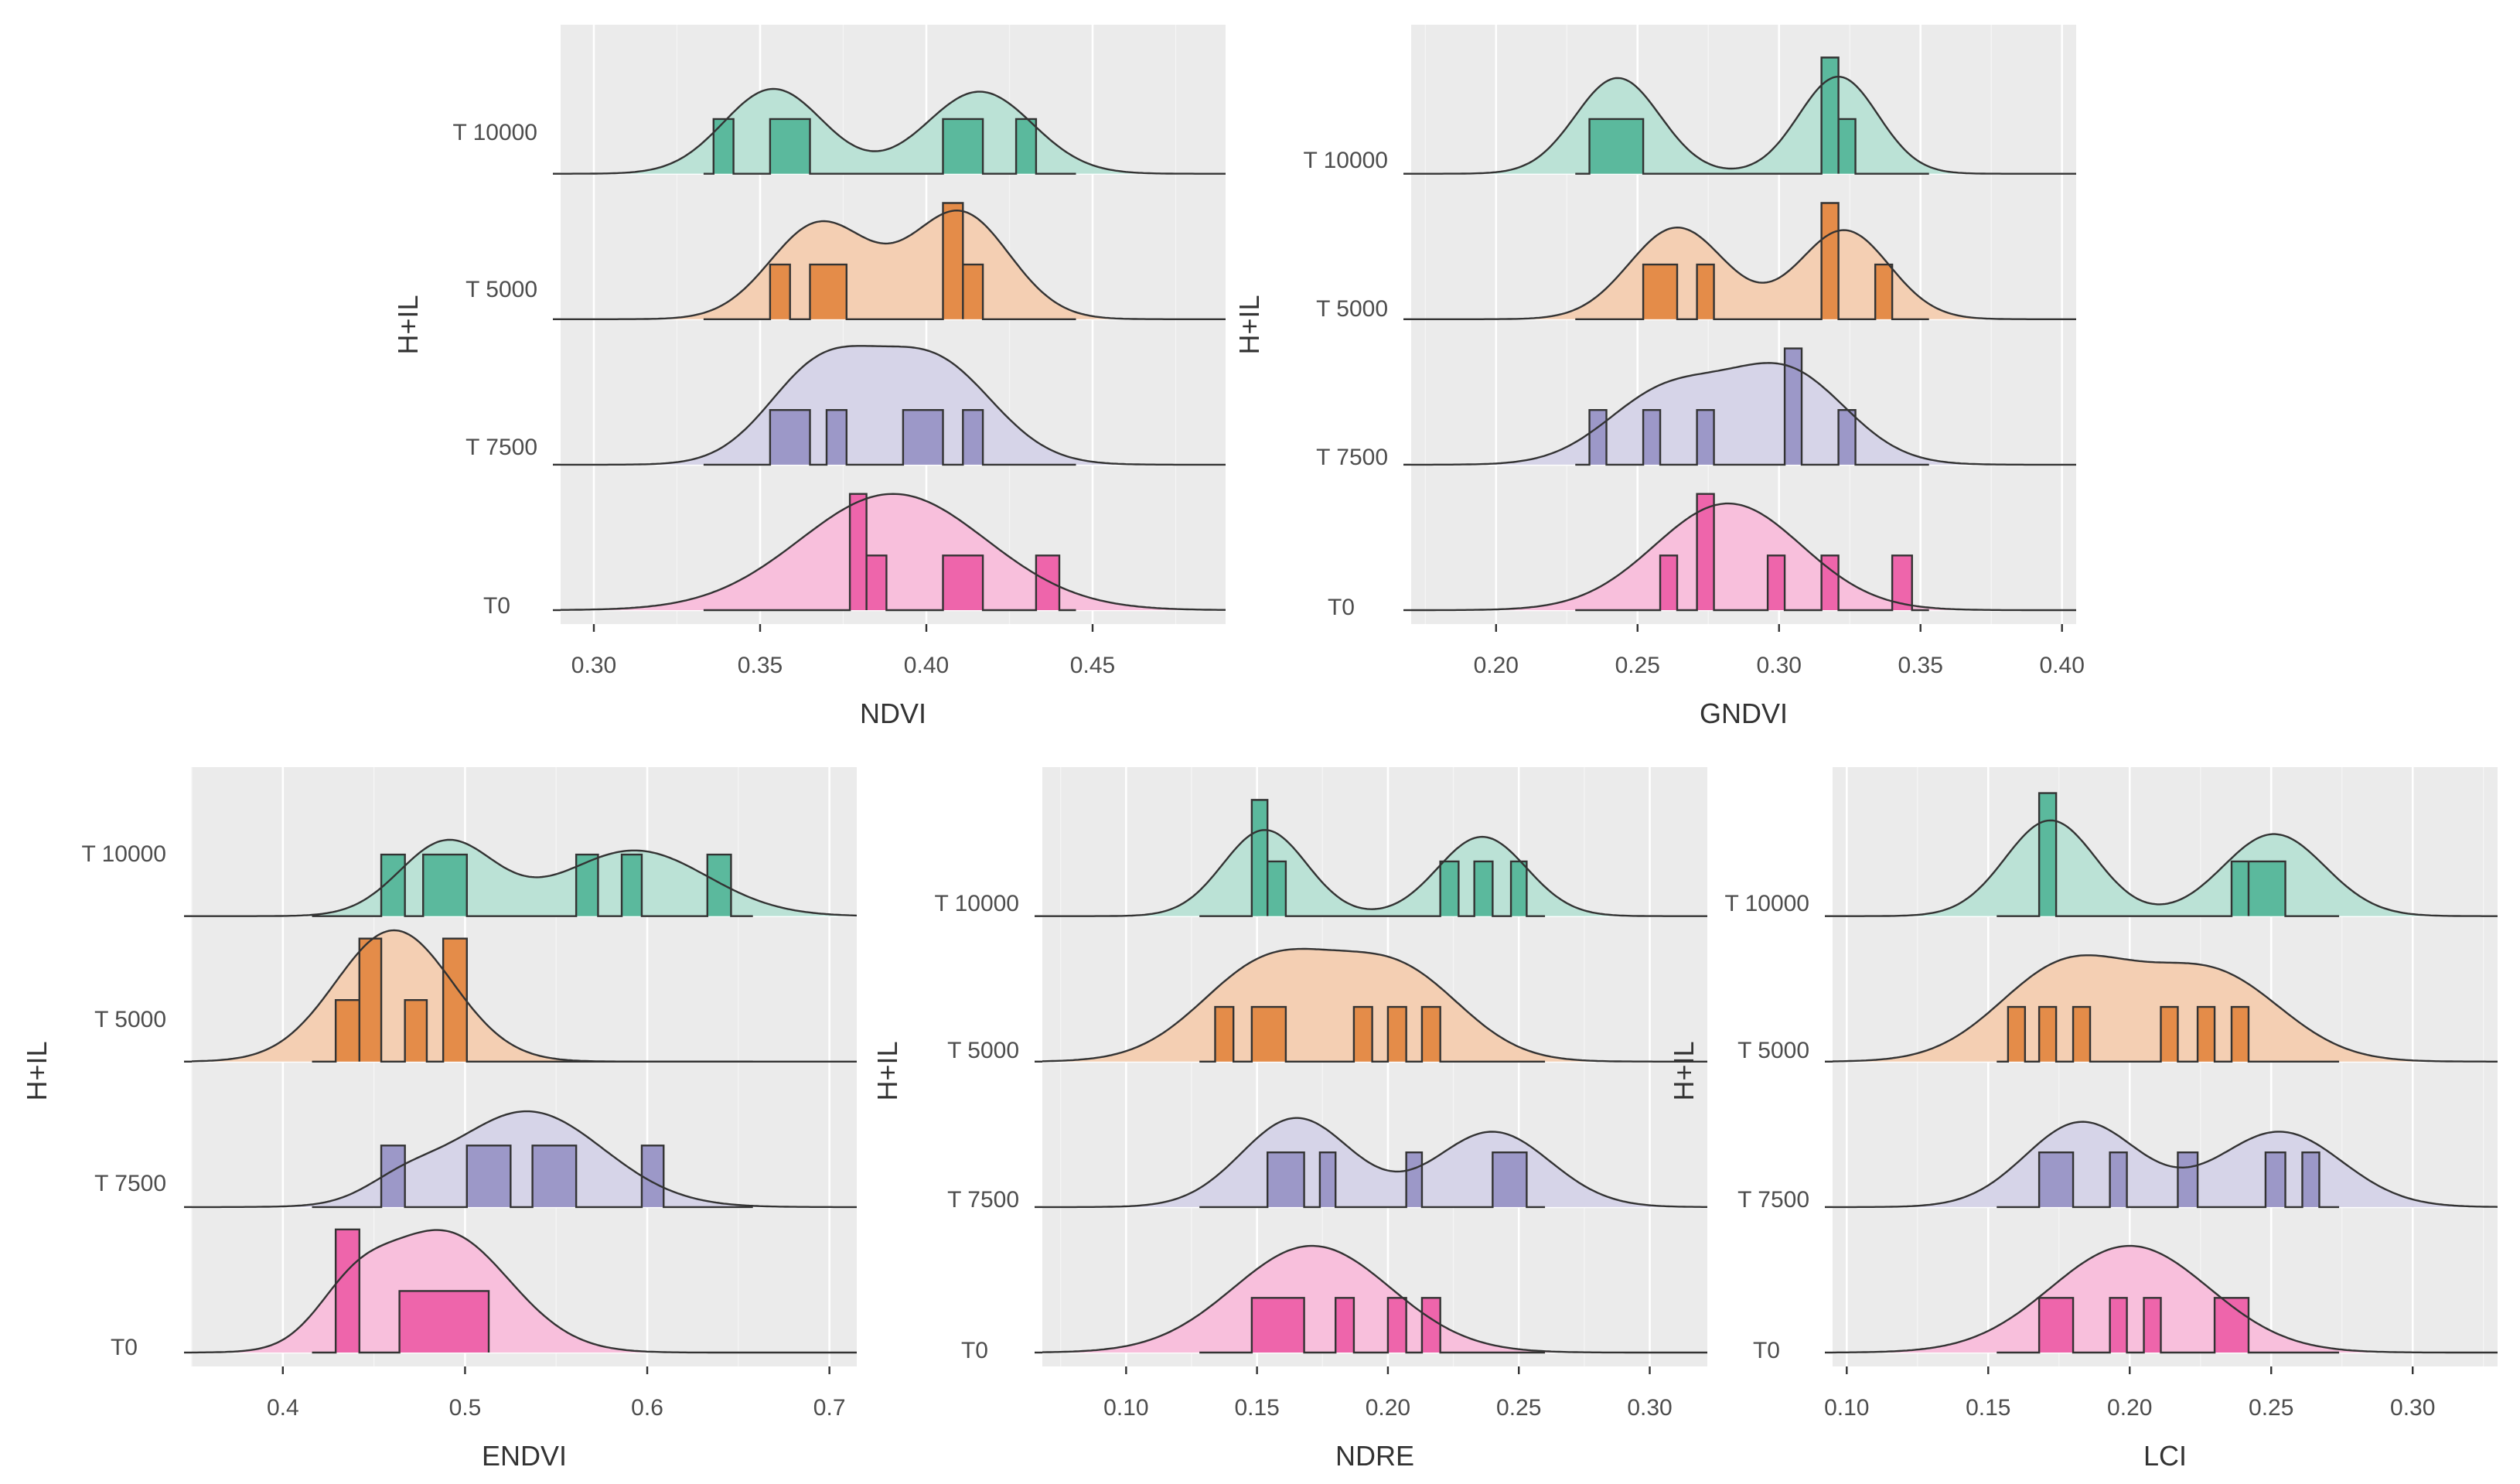 The height and width of the screenshot is (1484, 2520). I want to click on endvi-y-axis-title: H+IL, so click(37, 1070).